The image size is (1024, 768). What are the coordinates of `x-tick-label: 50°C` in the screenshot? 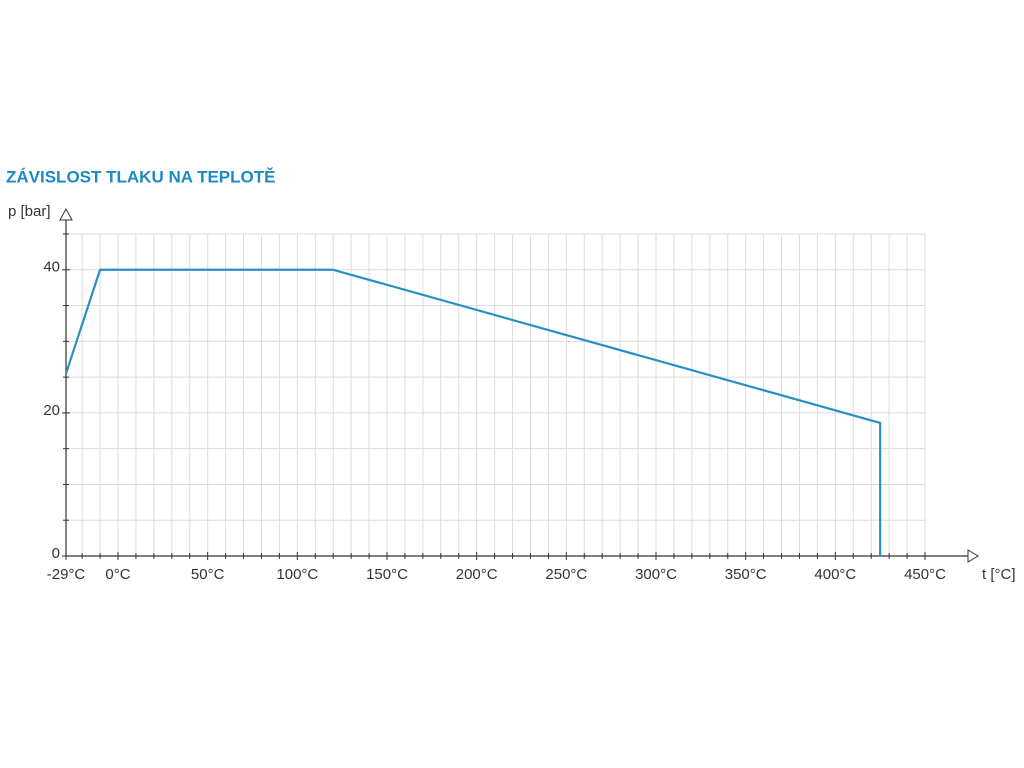 It's located at (208, 574).